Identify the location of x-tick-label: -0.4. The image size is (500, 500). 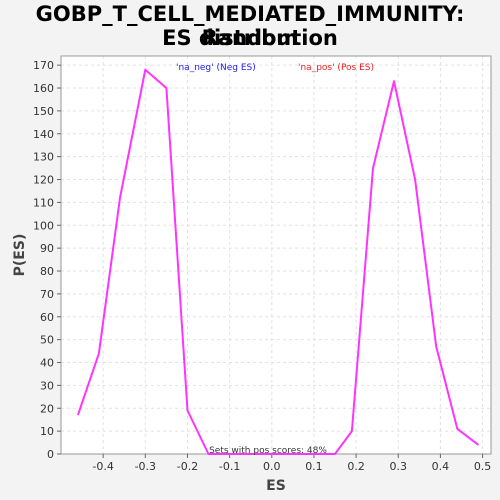
(102, 466).